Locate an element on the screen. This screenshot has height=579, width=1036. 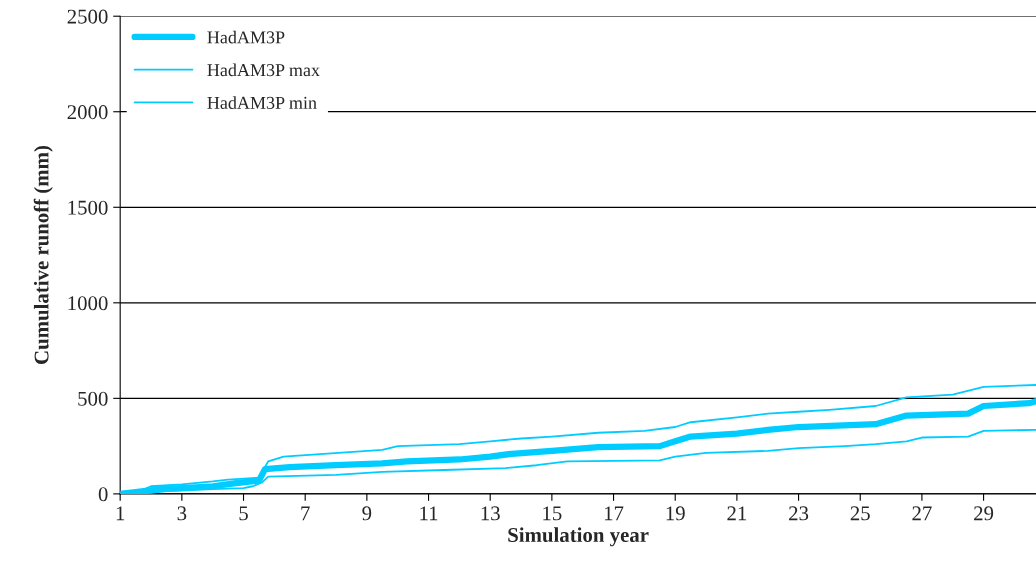
x-tick-label: 3 is located at coordinates (182, 513).